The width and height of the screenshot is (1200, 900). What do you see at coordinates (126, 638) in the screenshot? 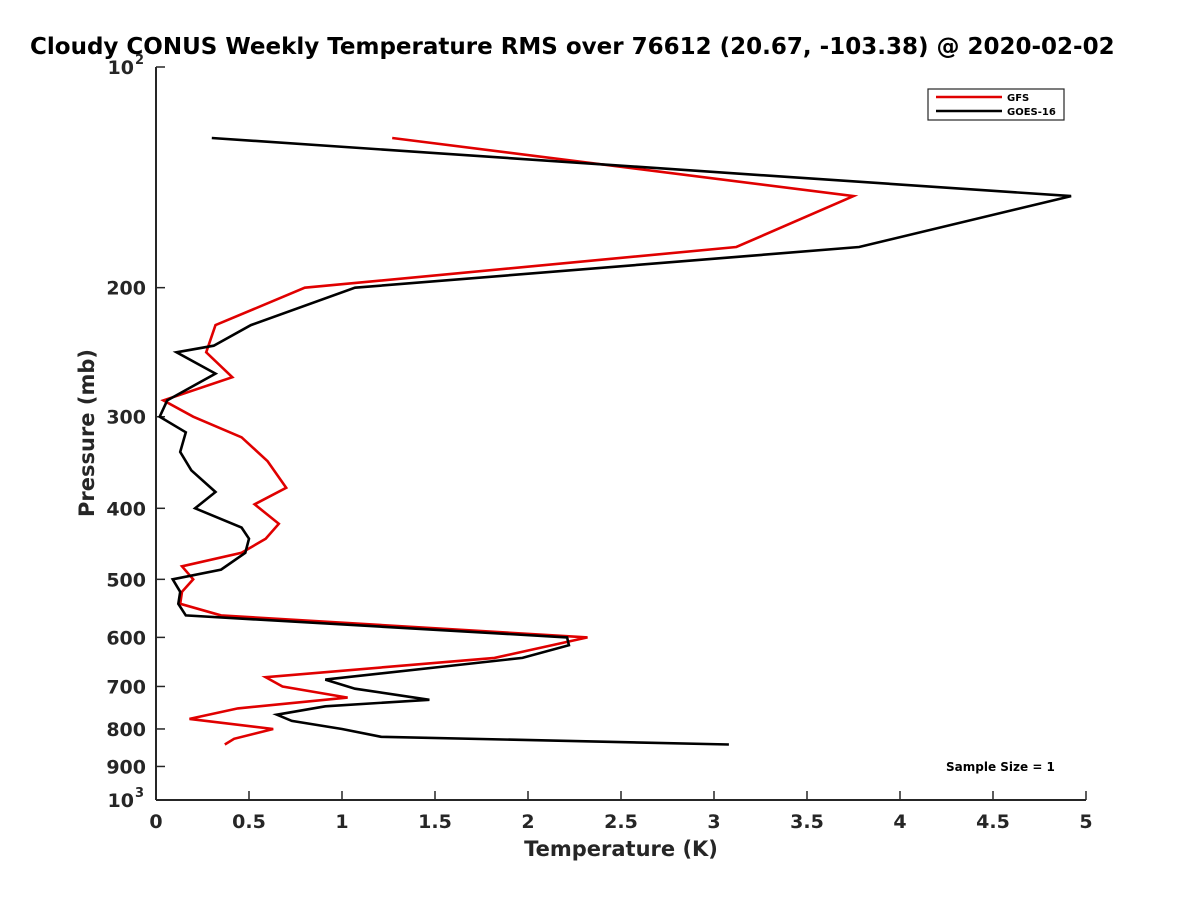
I see `y-tick-label: 600` at bounding box center [126, 638].